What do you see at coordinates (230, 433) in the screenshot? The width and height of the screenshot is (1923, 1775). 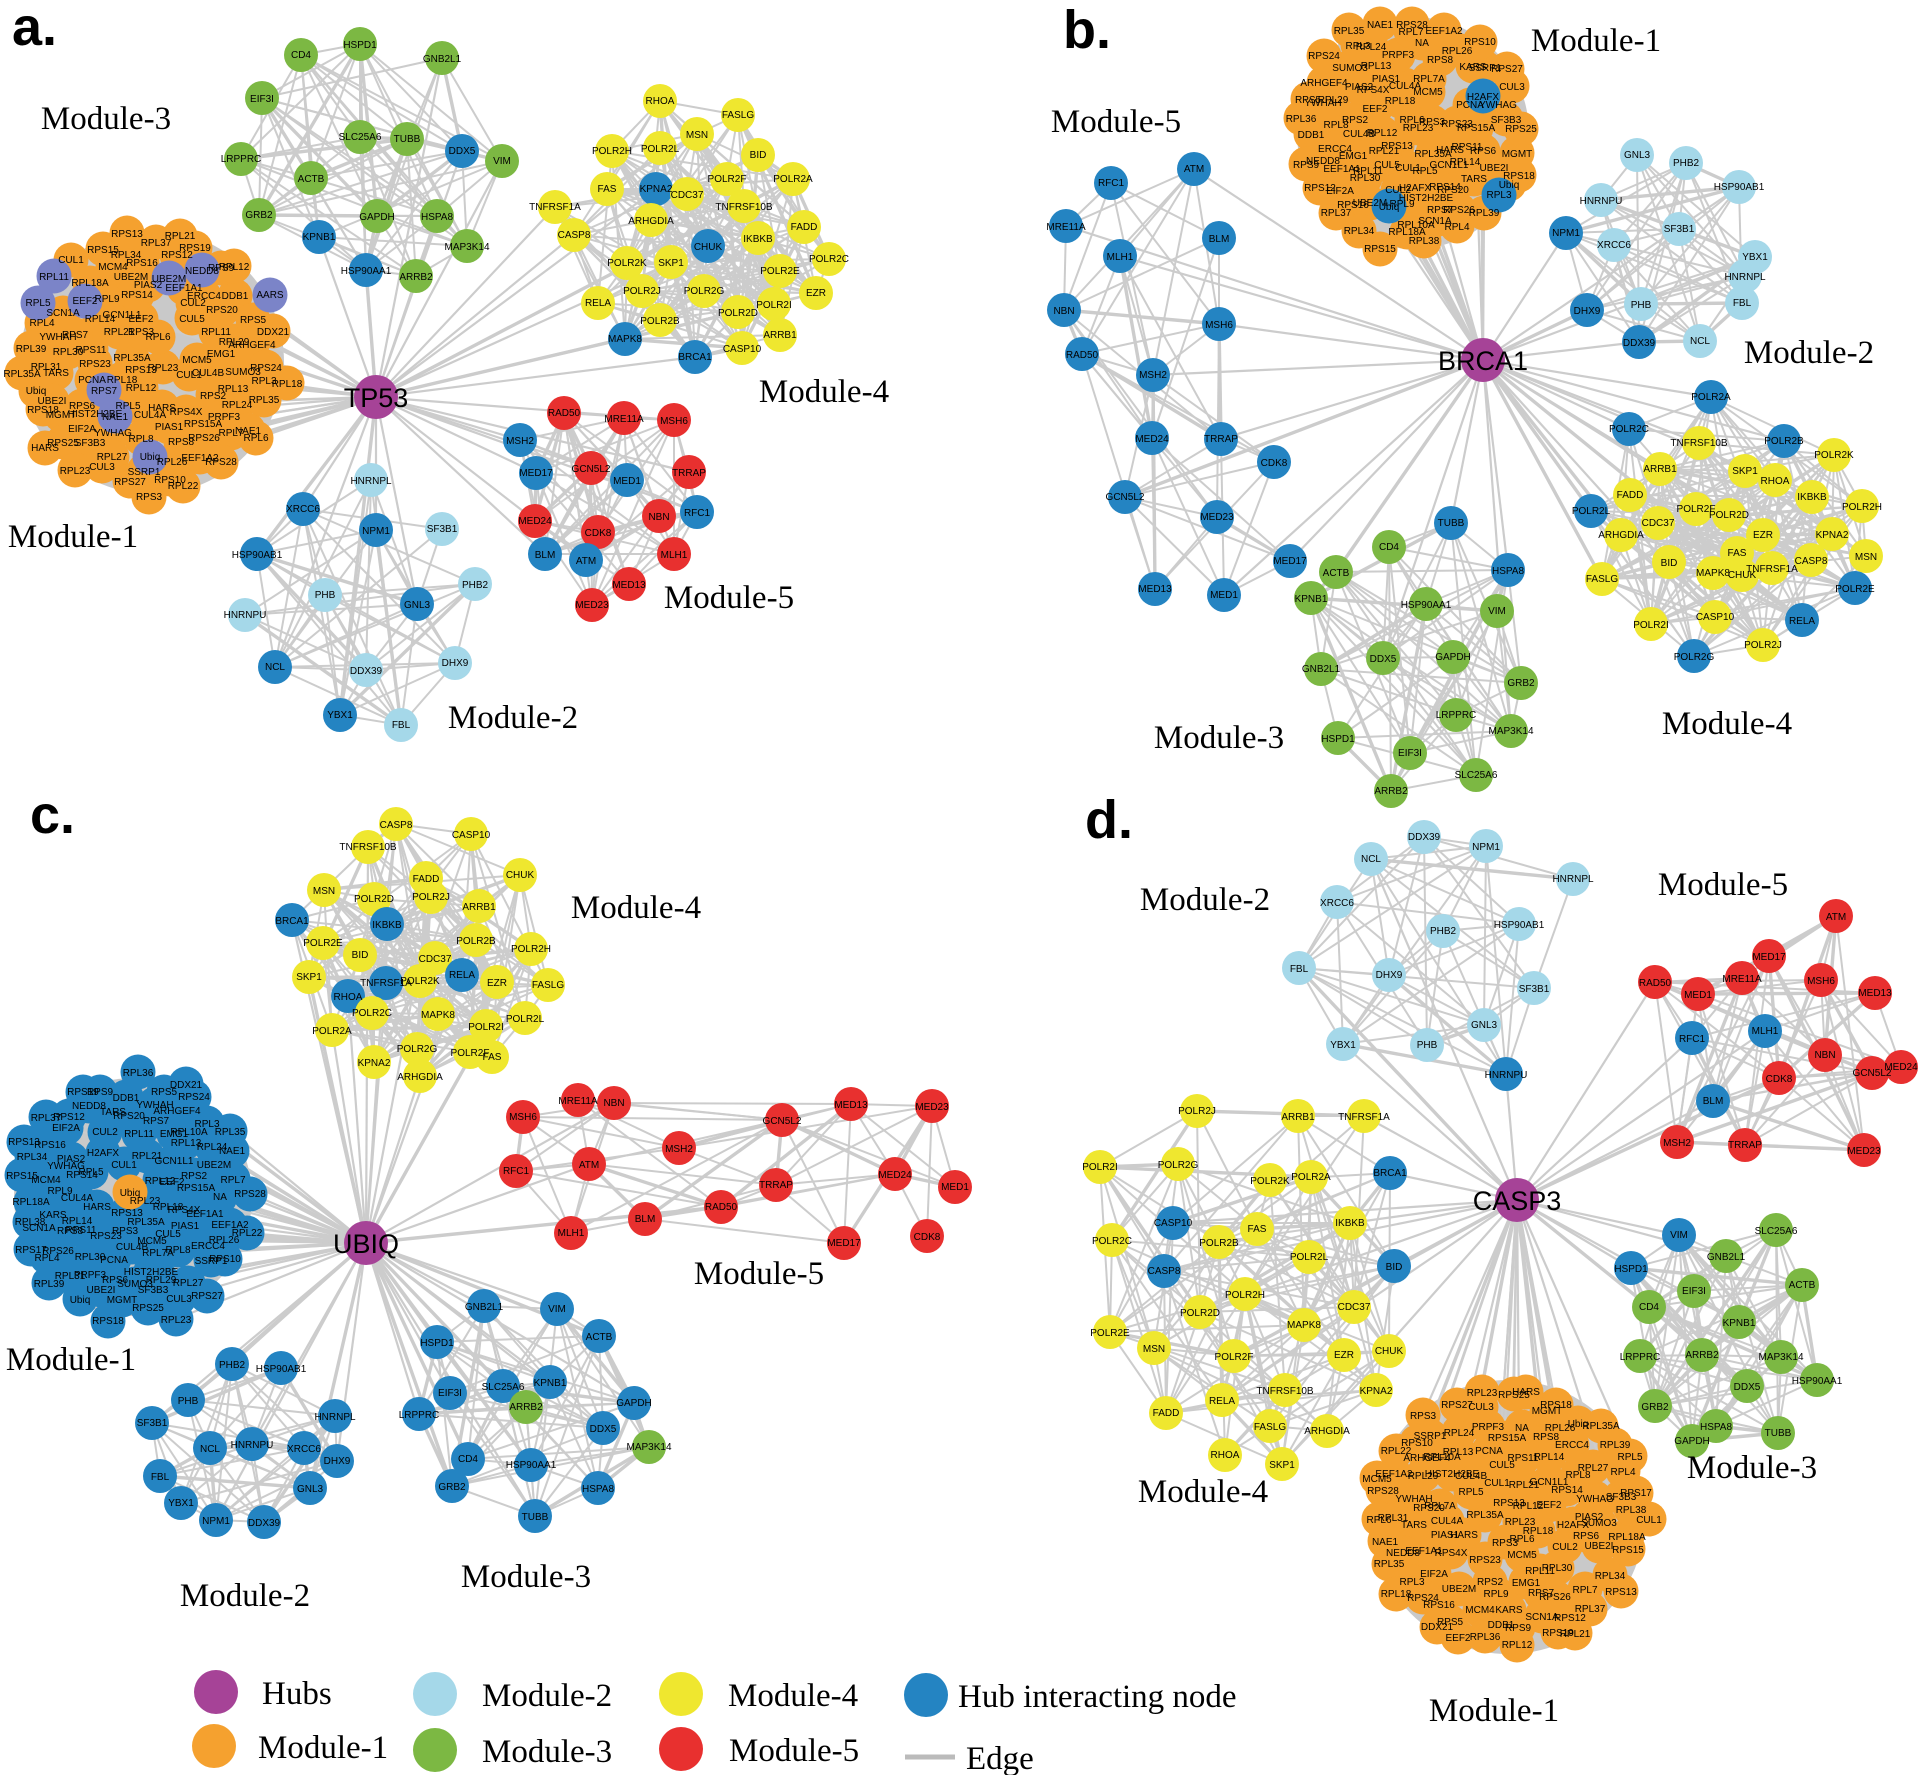 I see `svg-text: RPL7` at bounding box center [230, 433].